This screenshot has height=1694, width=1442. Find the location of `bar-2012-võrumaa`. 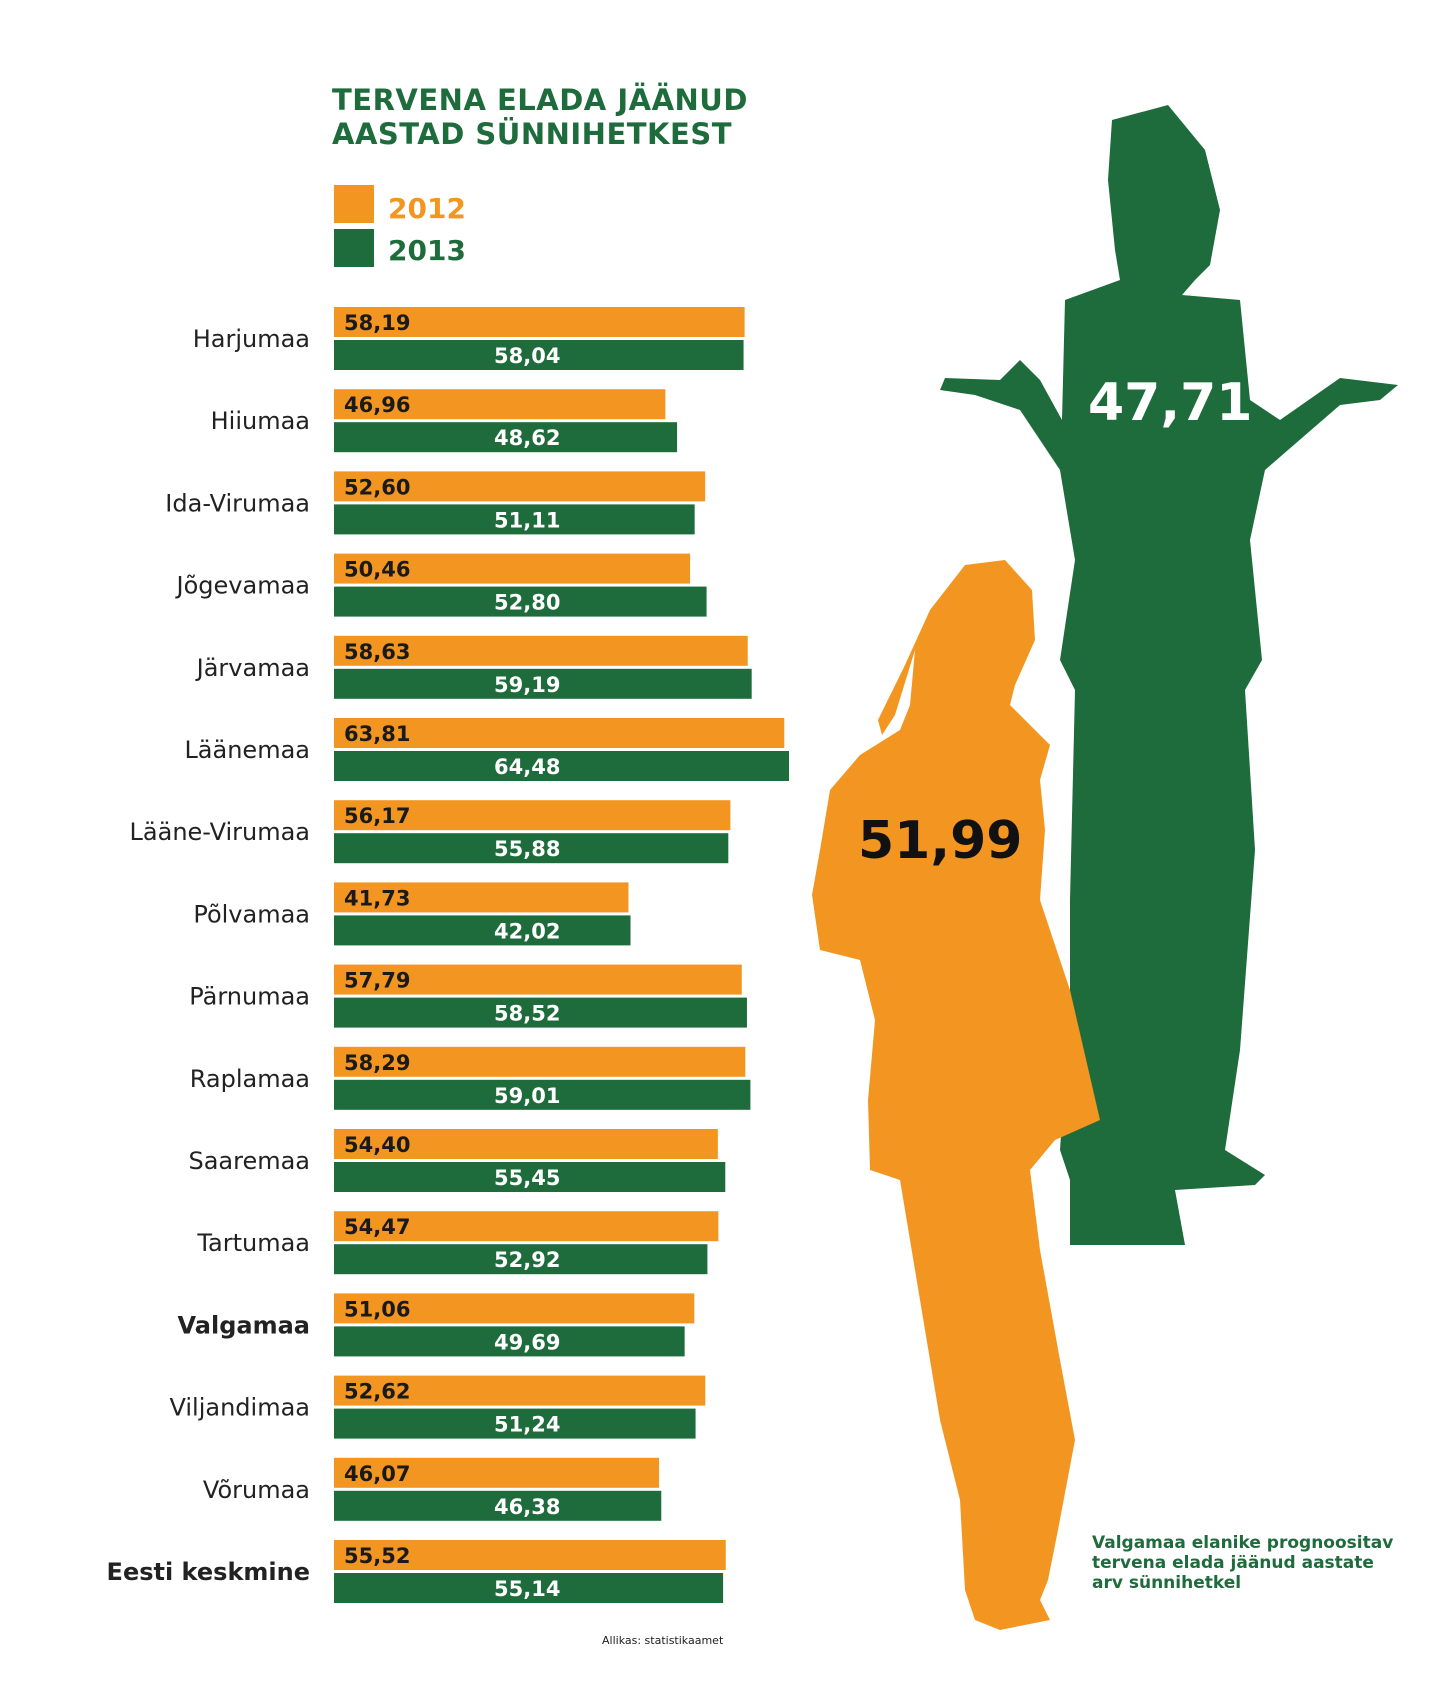

bar-2012-võrumaa is located at coordinates (497, 1472).